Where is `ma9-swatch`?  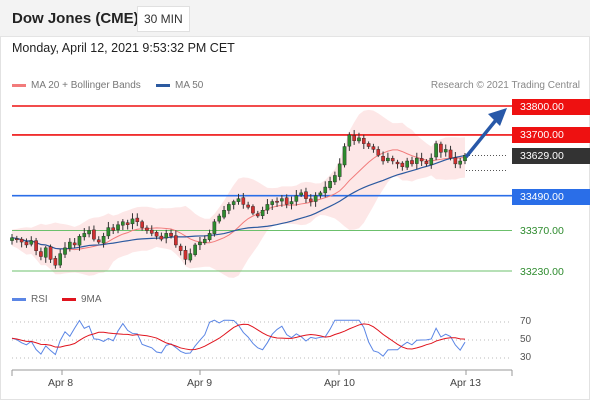 ma9-swatch is located at coordinates (69, 299).